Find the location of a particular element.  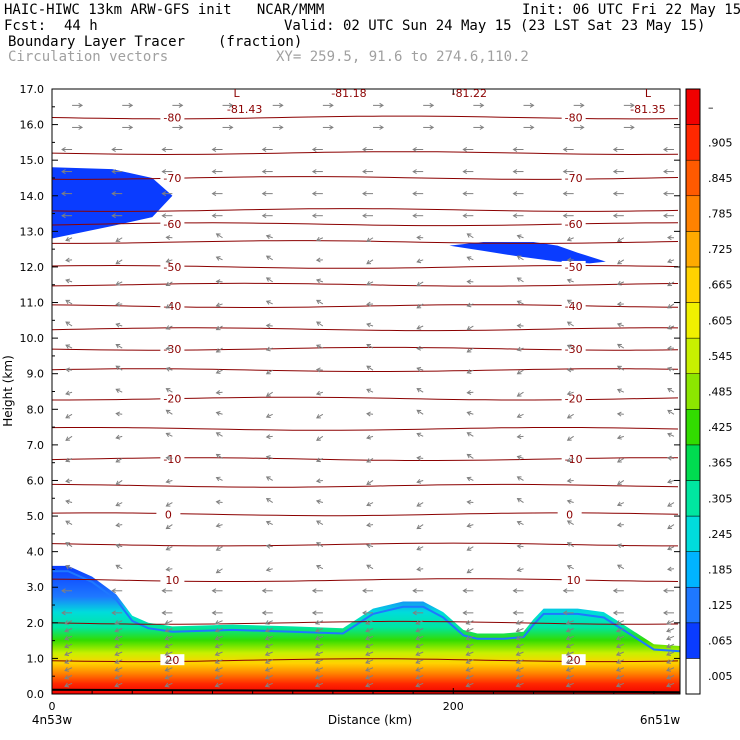

isotherm-label: 10 is located at coordinates (172, 580).